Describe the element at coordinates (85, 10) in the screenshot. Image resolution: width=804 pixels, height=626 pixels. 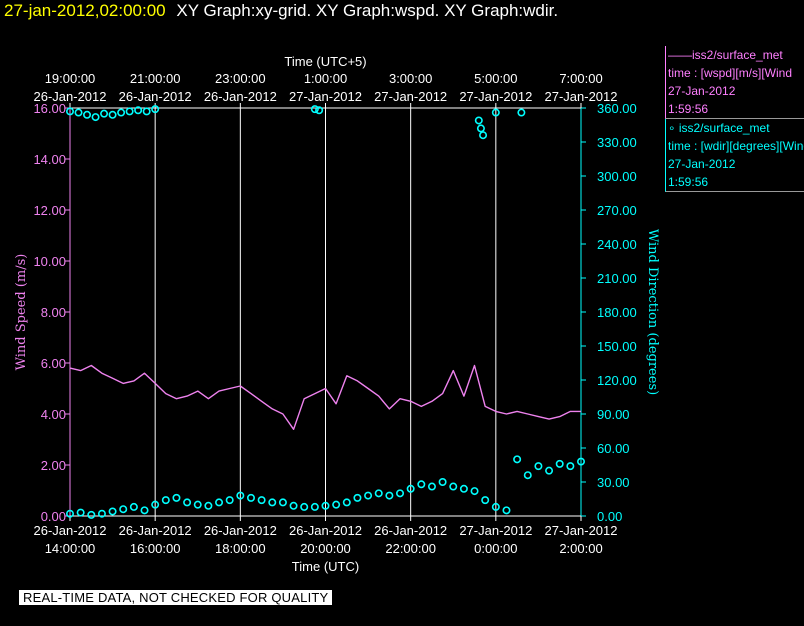
I see `header-datetime: 27-jan-2012,02:00:00` at that location.